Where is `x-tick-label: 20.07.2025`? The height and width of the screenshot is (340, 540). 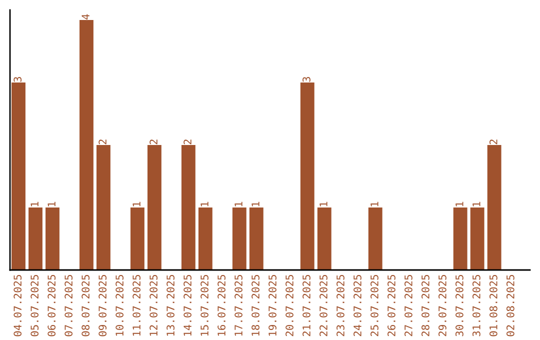
x-tick-label: 20.07.2025 is located at coordinates (290, 305).